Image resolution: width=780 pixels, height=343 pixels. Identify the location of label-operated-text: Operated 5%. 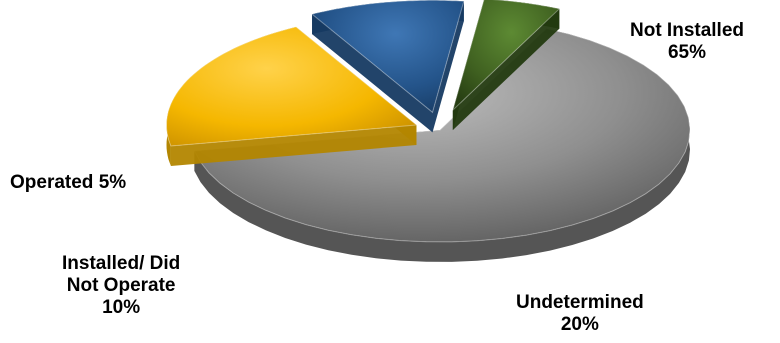
(68, 182).